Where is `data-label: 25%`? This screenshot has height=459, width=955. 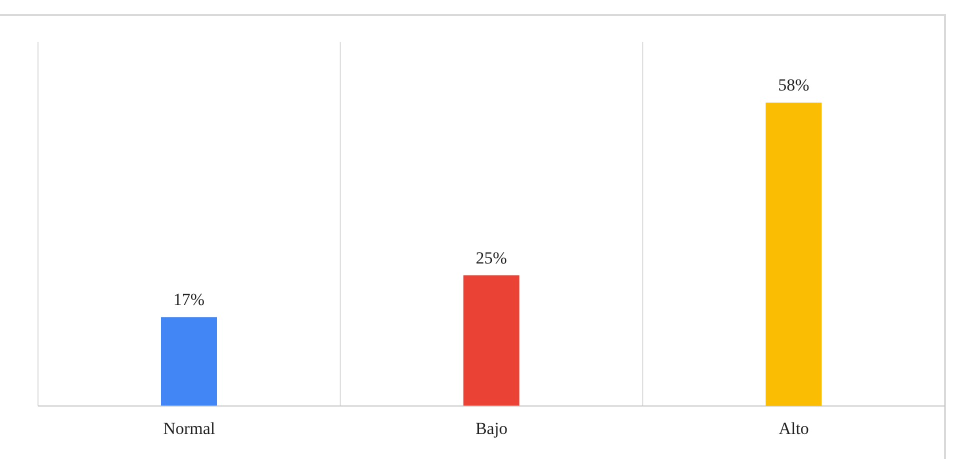
data-label: 25% is located at coordinates (491, 258).